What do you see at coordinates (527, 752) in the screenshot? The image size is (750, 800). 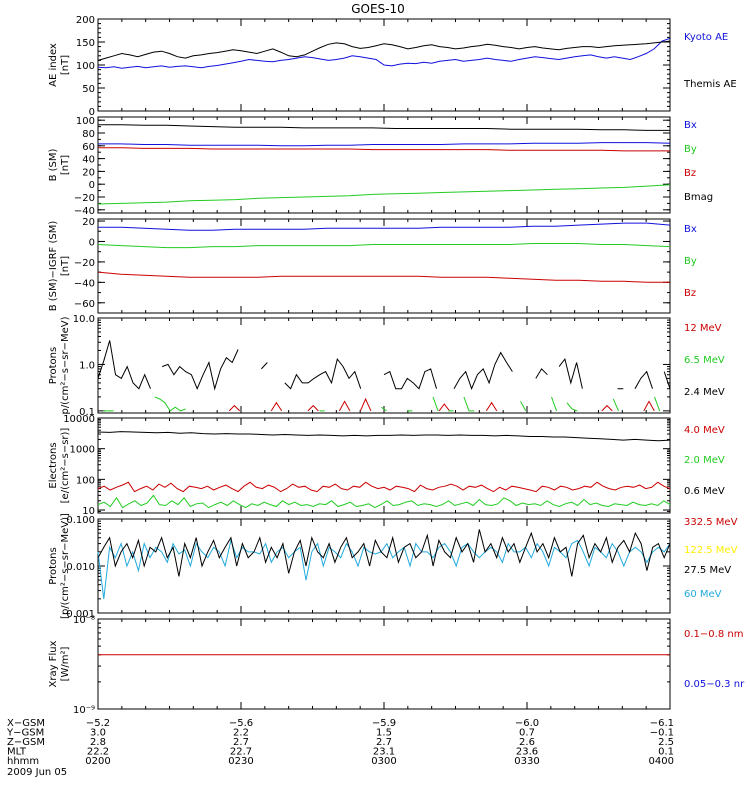 I see `x-row-value: 23.6` at bounding box center [527, 752].